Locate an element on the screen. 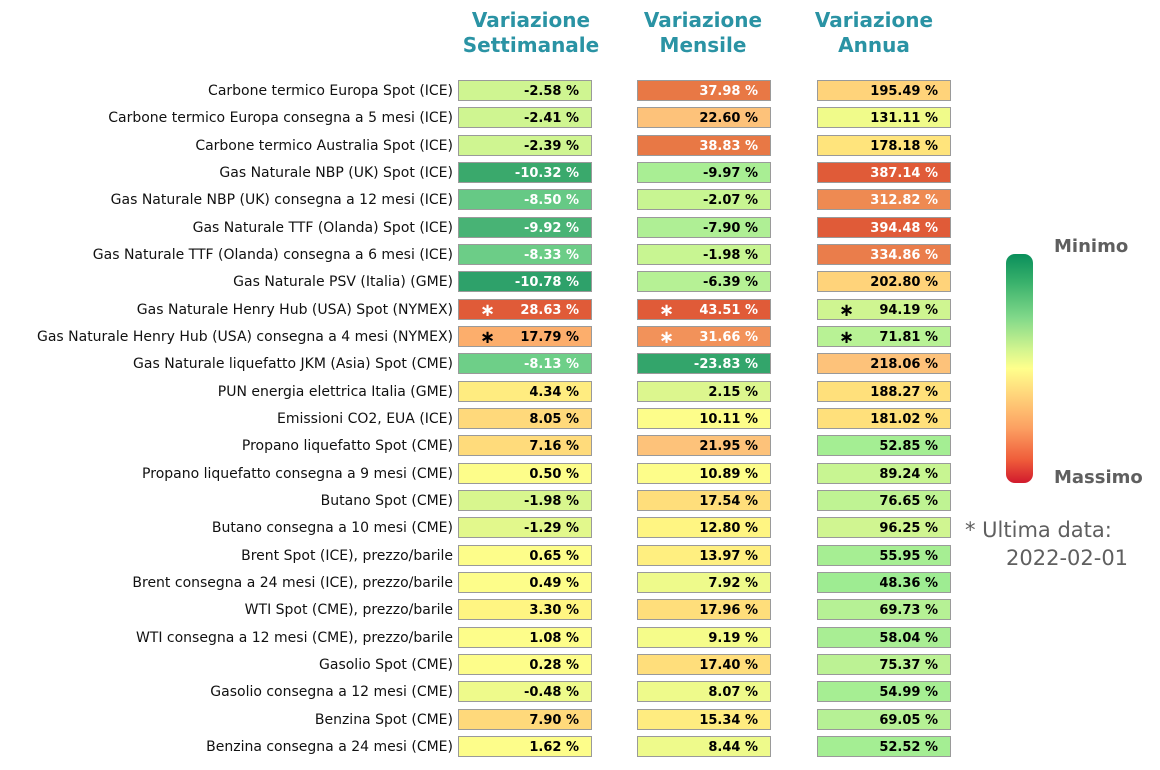 The image size is (1160, 770). cell-value: 0.50 % is located at coordinates (554, 474).